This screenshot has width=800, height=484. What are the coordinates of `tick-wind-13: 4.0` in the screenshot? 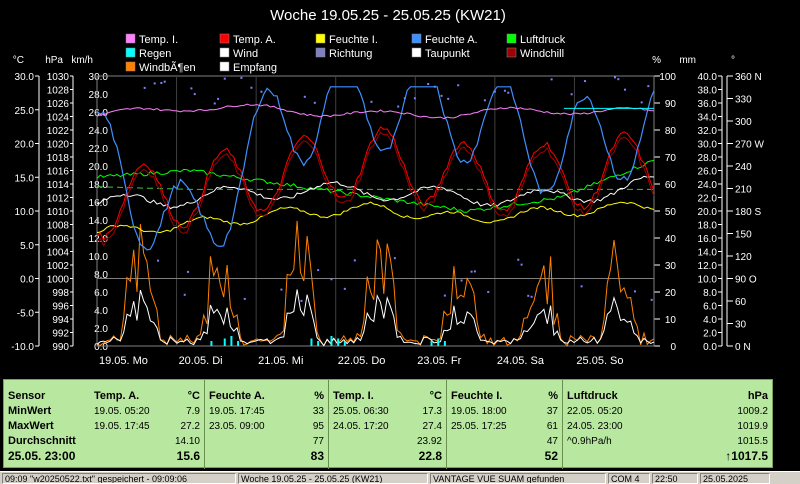 It's located at (101, 311).